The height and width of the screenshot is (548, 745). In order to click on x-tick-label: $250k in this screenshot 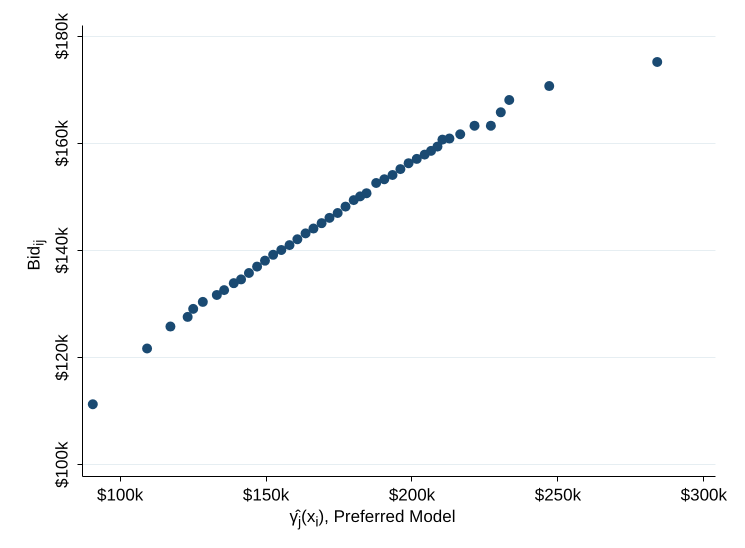, I will do `click(558, 495)`.